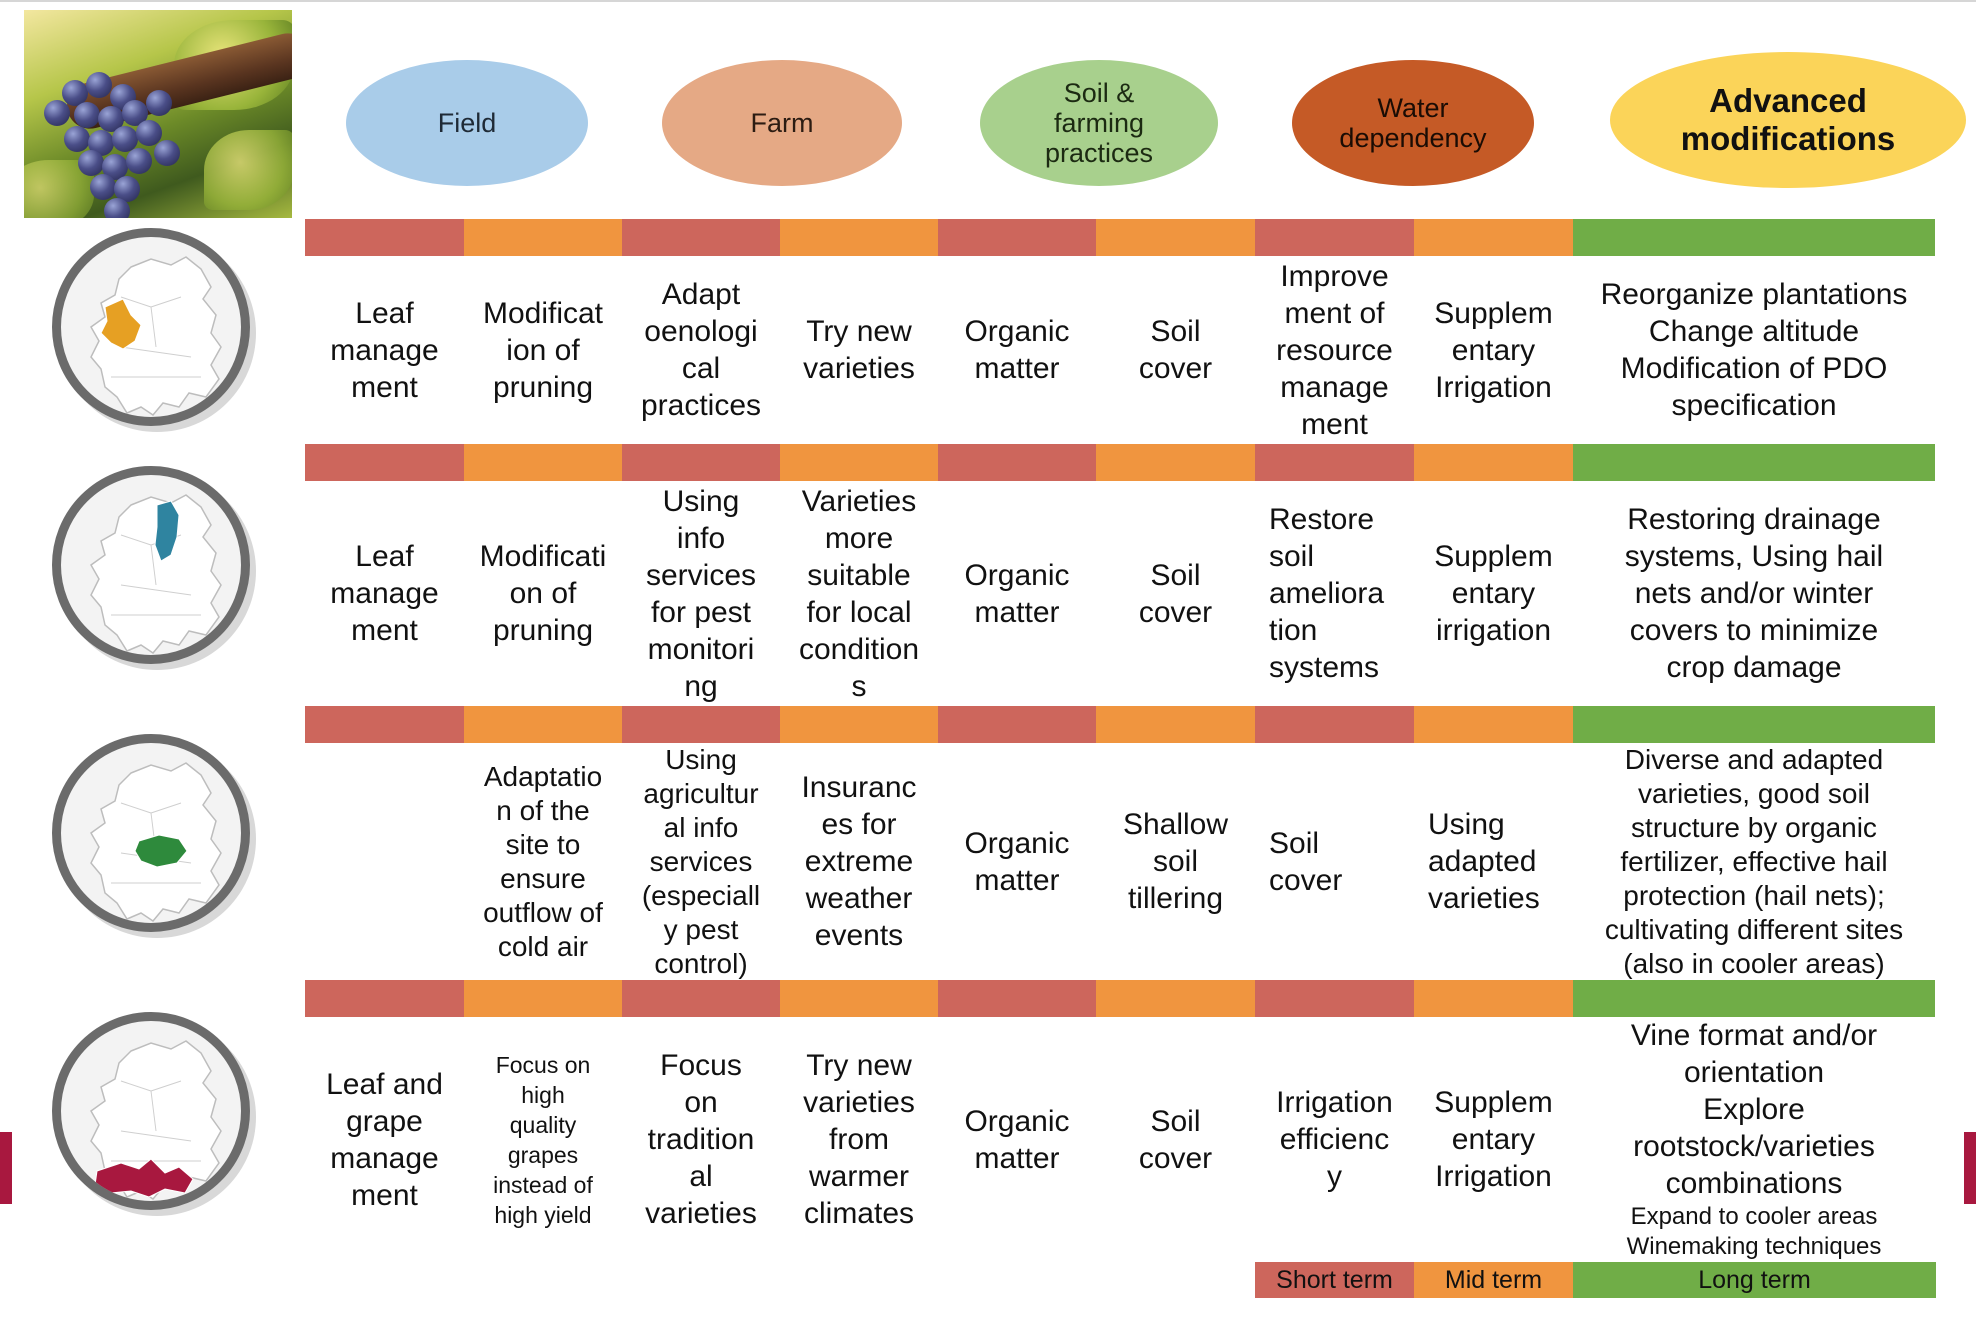  I want to click on cell-line: structure by organic, so click(1754, 827).